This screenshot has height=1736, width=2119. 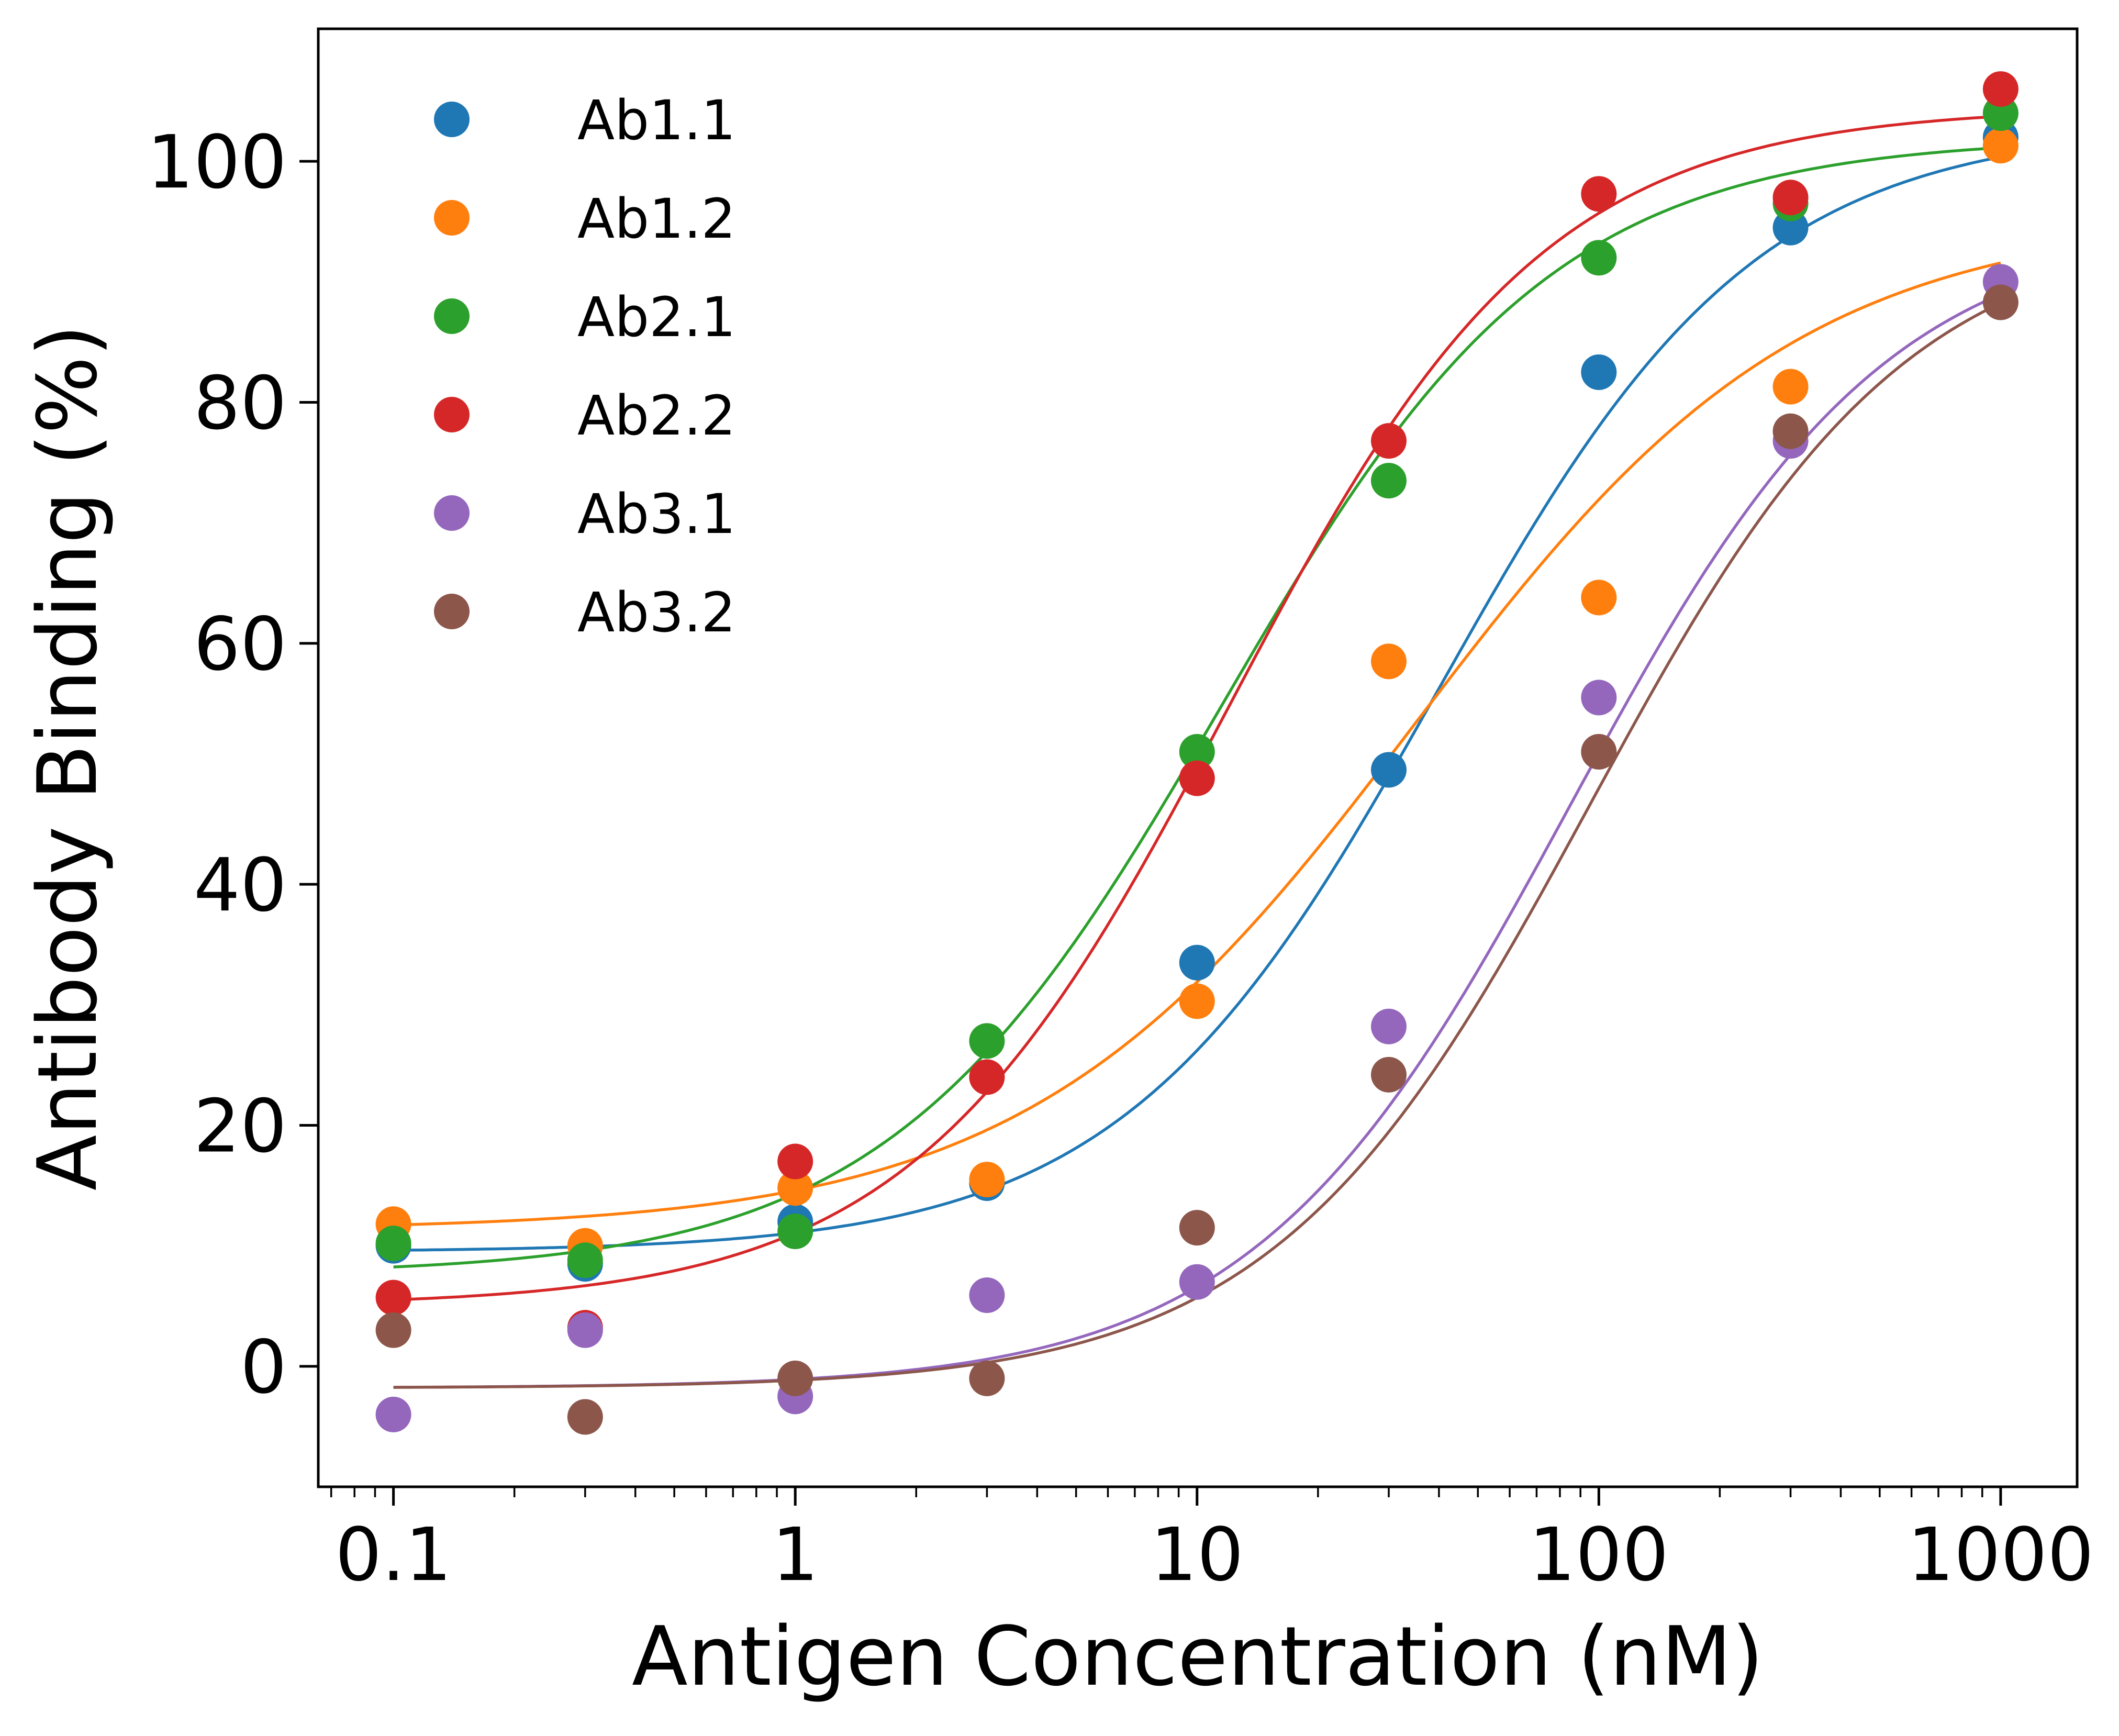 I want to click on legend-label: Ab2.1, so click(x=656, y=317).